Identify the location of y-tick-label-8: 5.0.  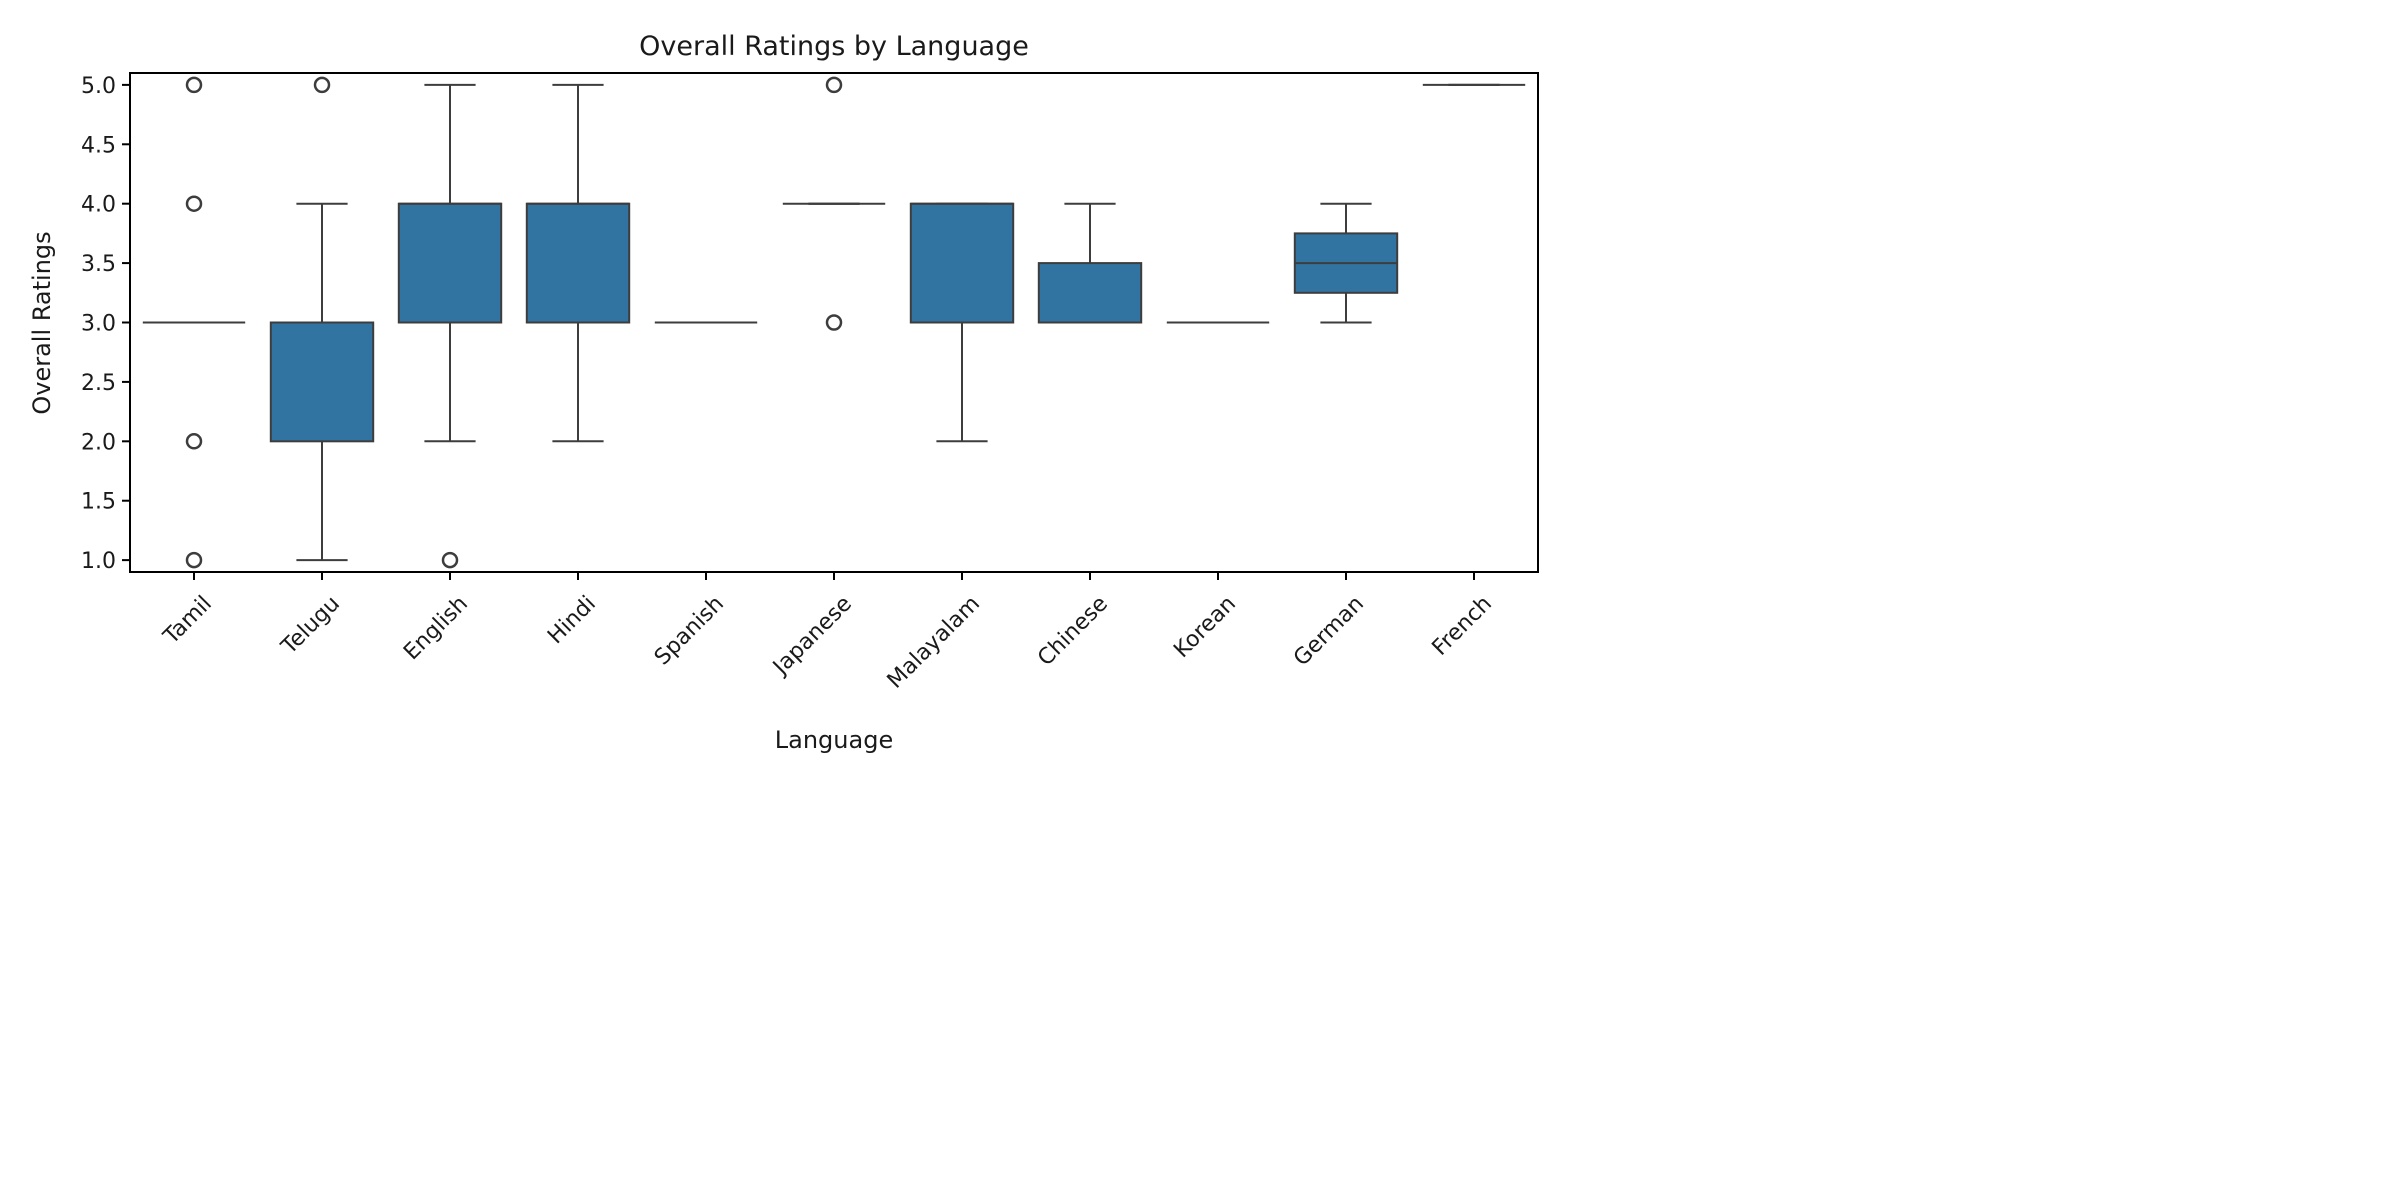
(98, 86).